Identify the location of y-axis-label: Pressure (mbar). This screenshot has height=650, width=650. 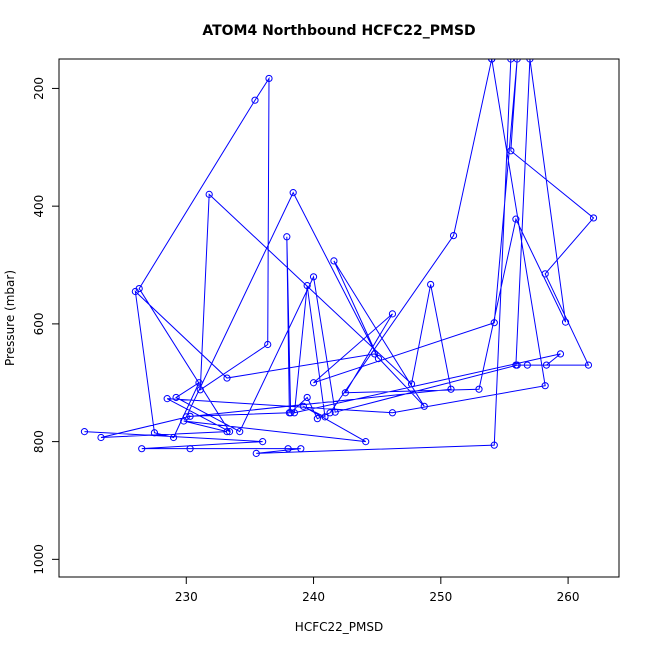
(10, 318).